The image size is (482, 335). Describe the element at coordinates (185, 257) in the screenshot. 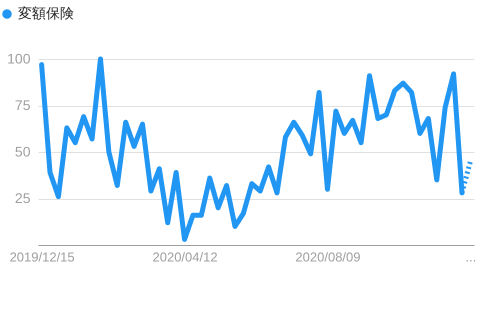

I see `x-tick-label: 2020/04/12` at that location.